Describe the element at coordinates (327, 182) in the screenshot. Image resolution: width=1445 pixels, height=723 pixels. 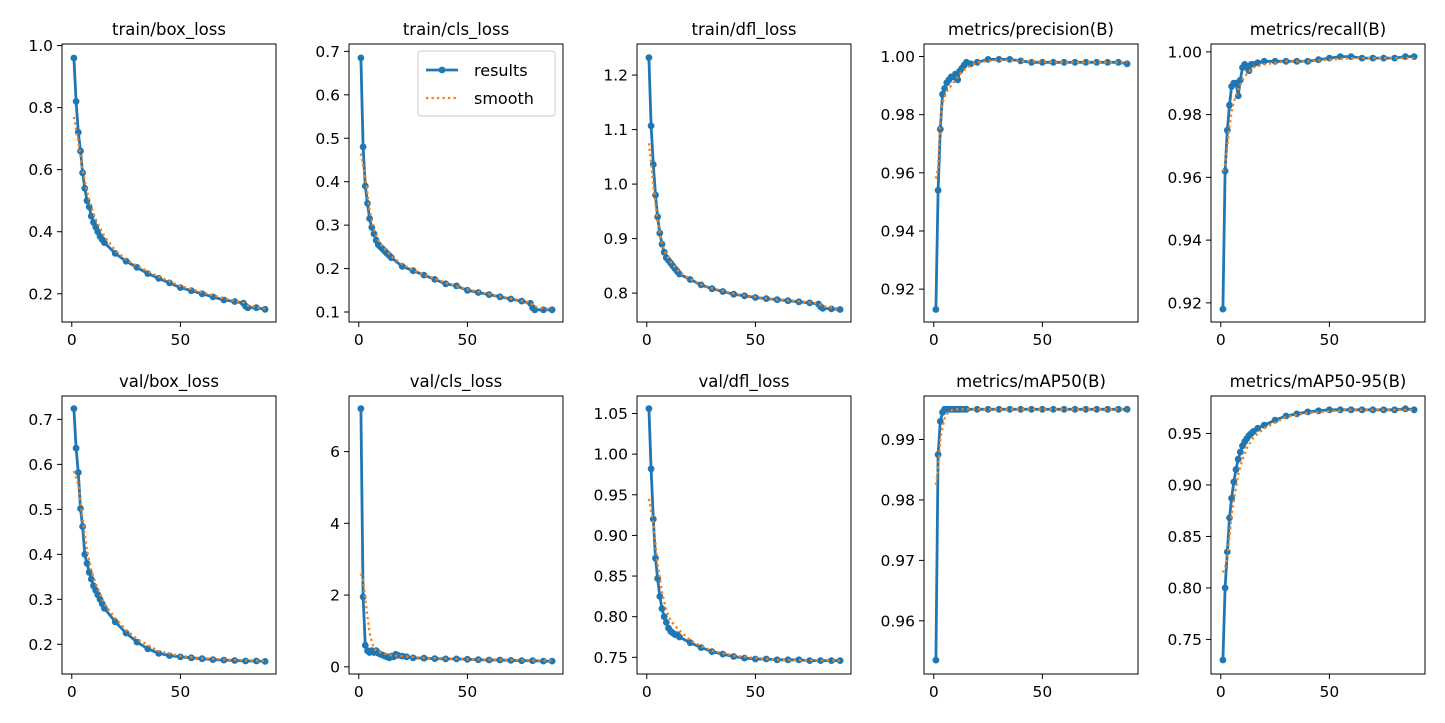
I see `y-tick-label: 0.4` at that location.